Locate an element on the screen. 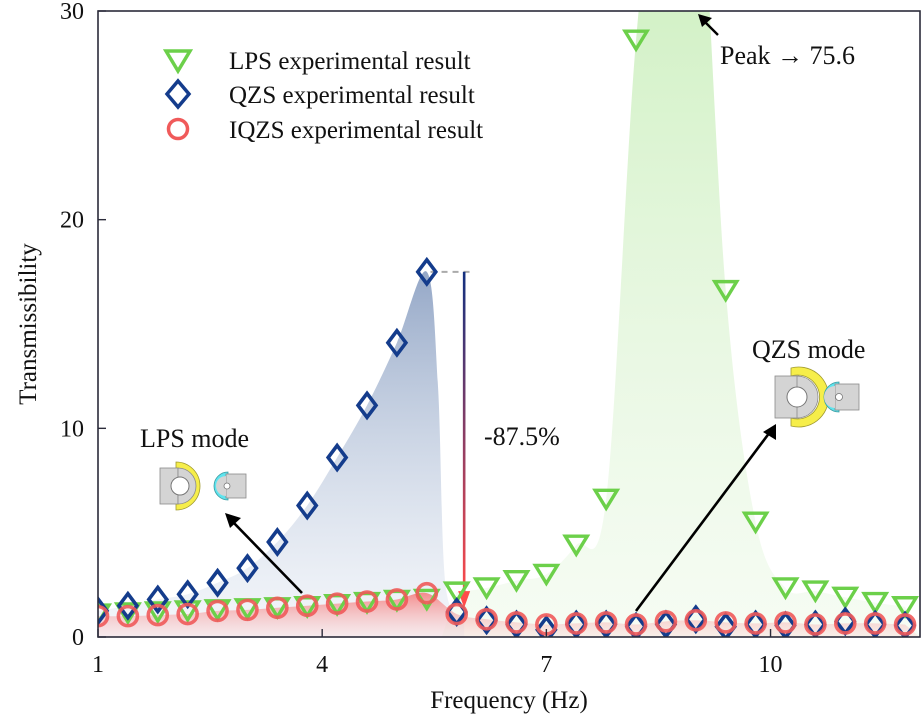 This screenshot has height=719, width=923. qzs-mode-label: QZS mode is located at coordinates (808, 349).